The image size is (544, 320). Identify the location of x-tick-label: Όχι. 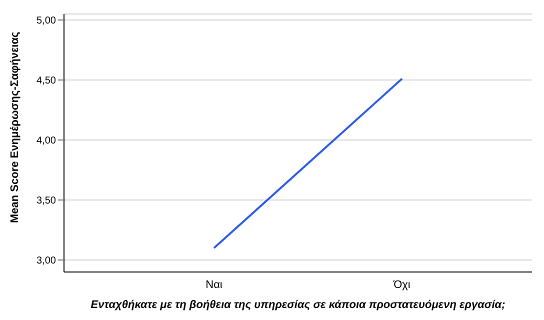
(401, 284).